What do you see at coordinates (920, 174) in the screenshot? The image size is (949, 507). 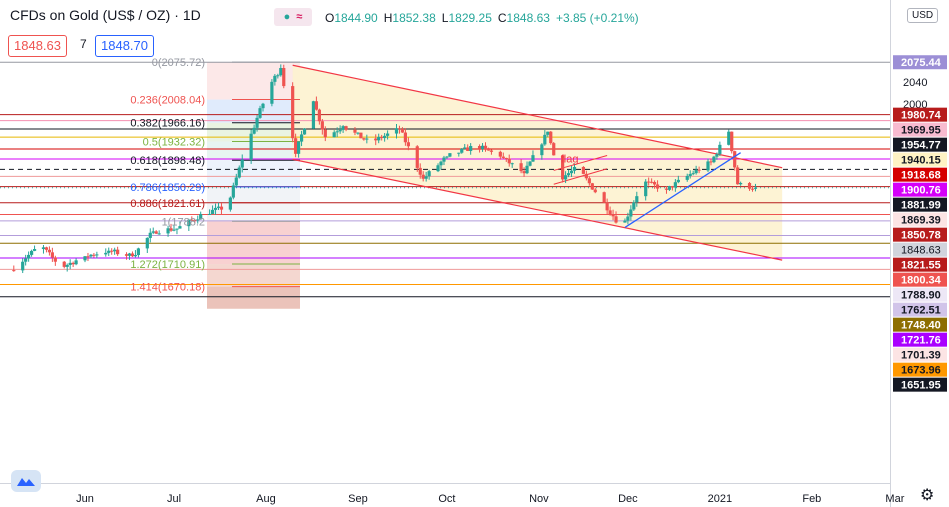 I see `price-axis-label-5-bg` at bounding box center [920, 174].